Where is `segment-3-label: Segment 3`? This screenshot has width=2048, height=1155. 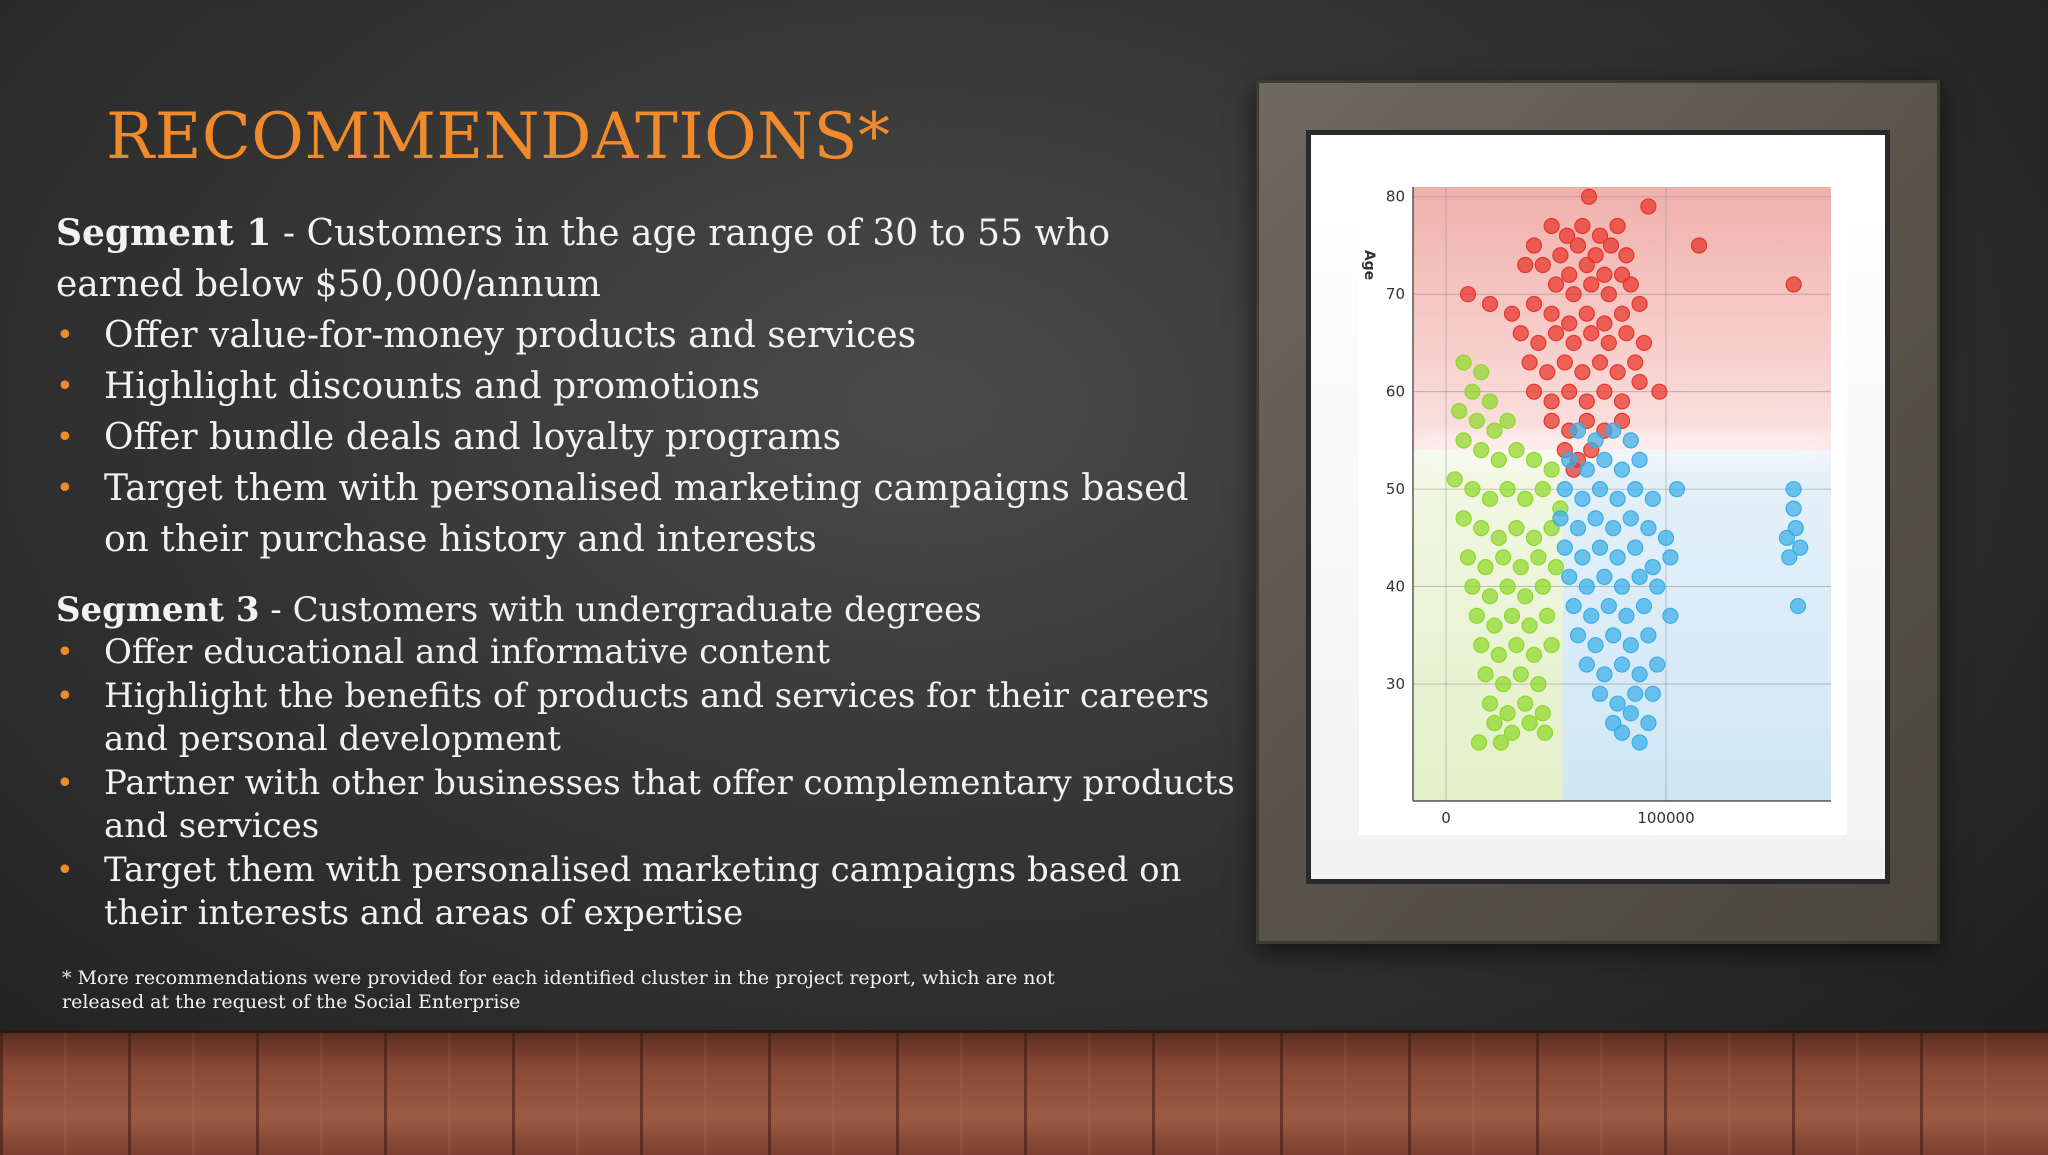 segment-3-label: Segment 3 is located at coordinates (158, 610).